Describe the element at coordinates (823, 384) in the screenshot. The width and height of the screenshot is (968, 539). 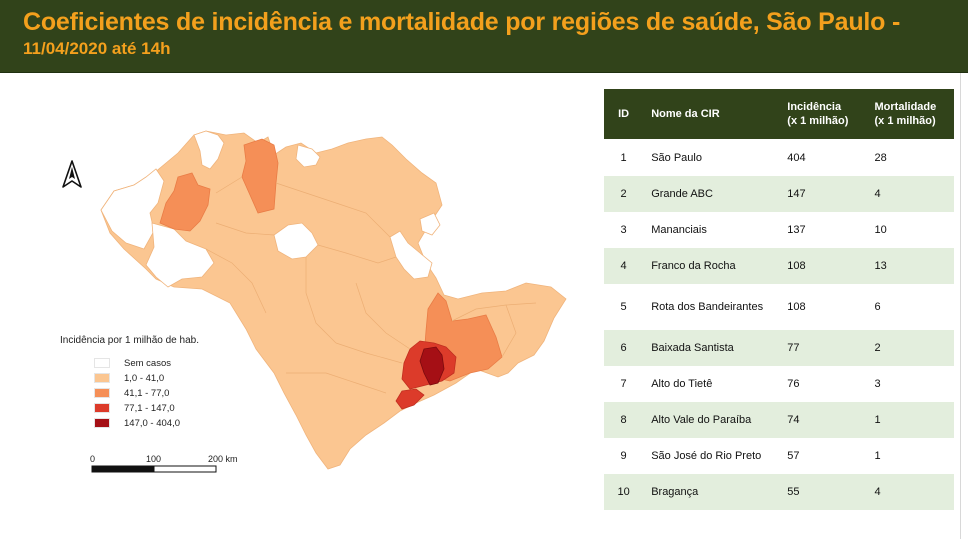
I see `row-incidencia: 76` at that location.